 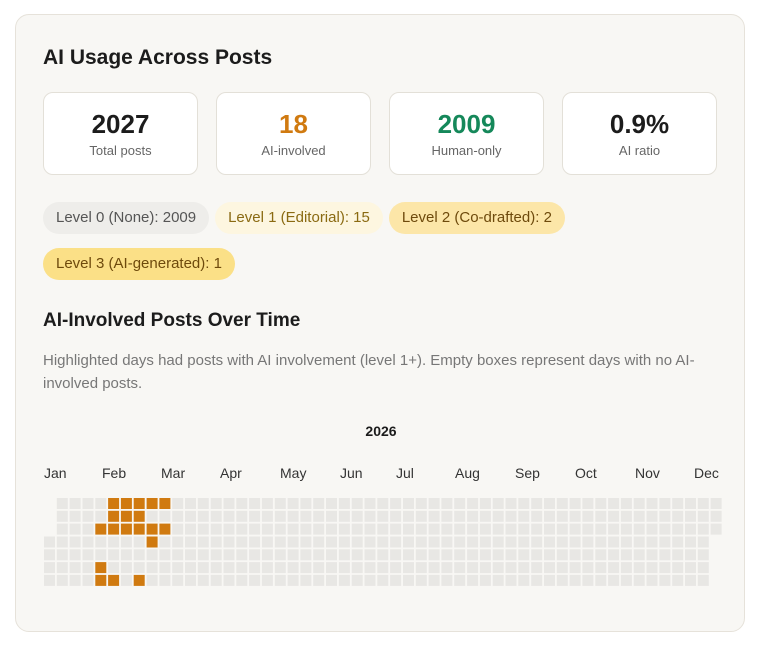 What do you see at coordinates (55, 473) in the screenshot?
I see `month-label-jan: Jan` at bounding box center [55, 473].